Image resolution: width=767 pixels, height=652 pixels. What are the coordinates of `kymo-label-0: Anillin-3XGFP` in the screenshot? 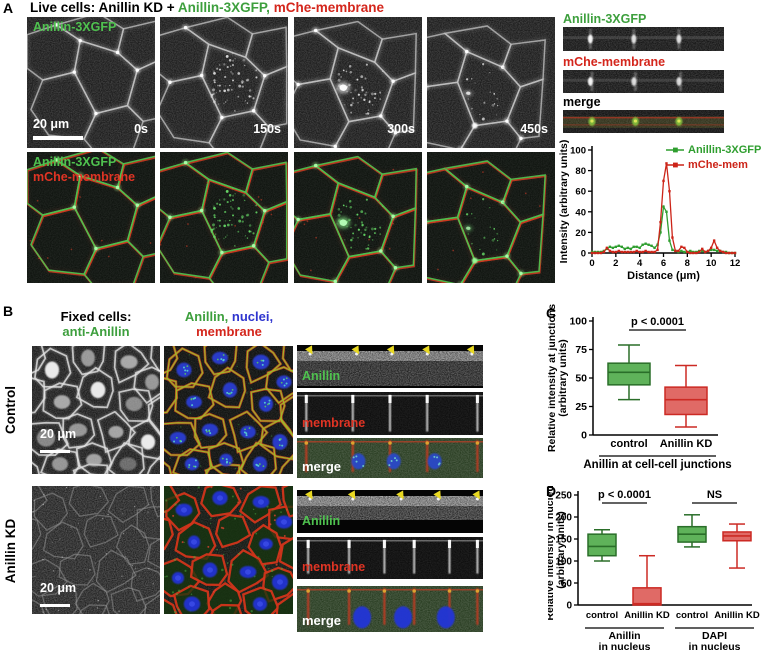 It's located at (605, 19).